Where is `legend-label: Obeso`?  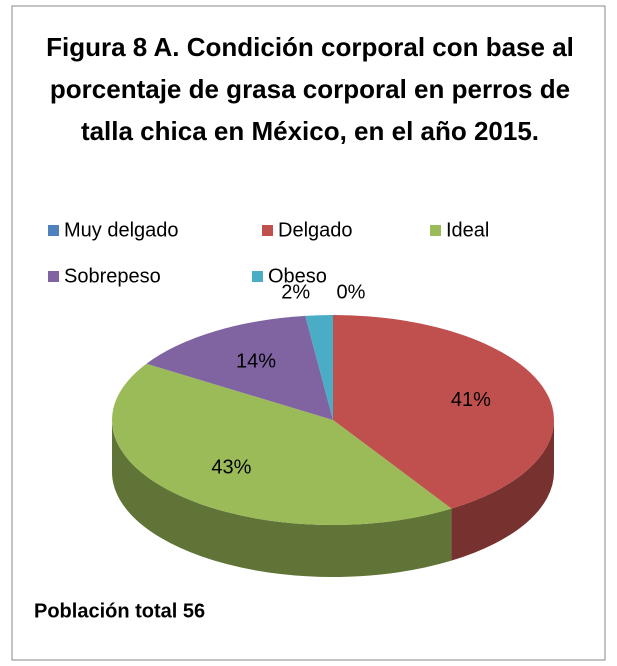 legend-label: Obeso is located at coordinates (297, 276).